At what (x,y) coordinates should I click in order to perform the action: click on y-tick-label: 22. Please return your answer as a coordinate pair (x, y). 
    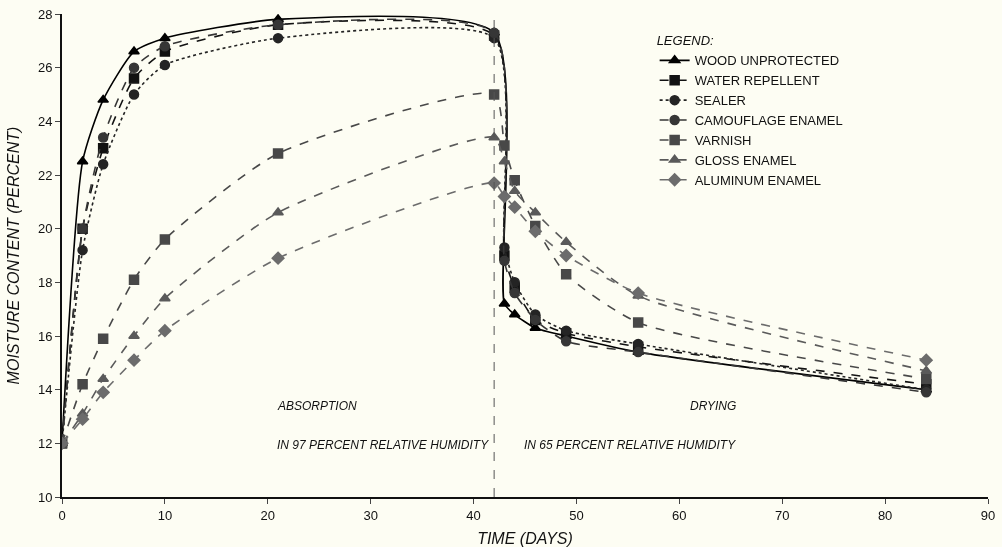
    Looking at the image, I should click on (45, 175).